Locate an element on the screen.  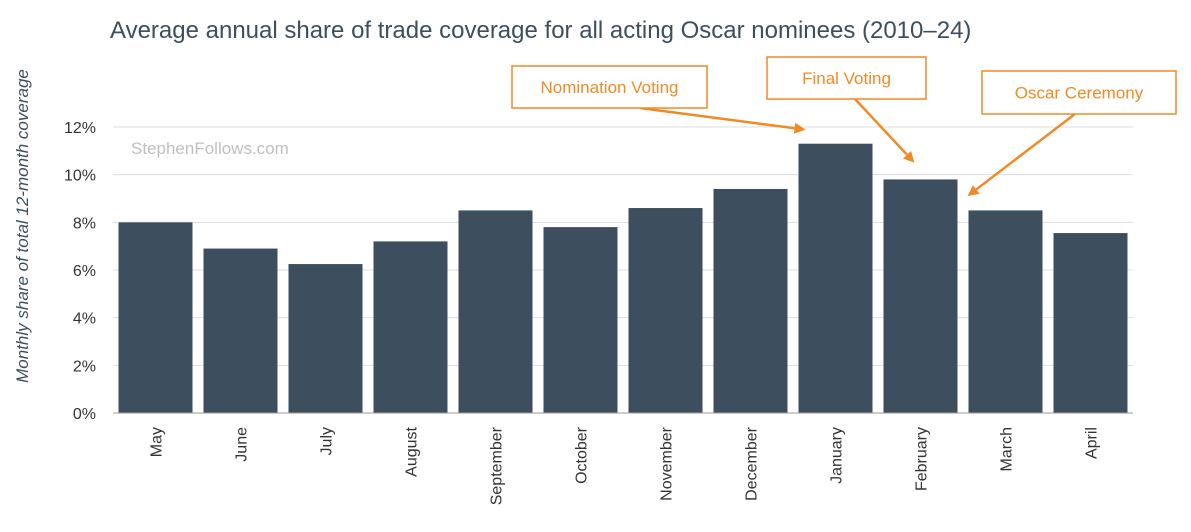
bar-september is located at coordinates (495, 311).